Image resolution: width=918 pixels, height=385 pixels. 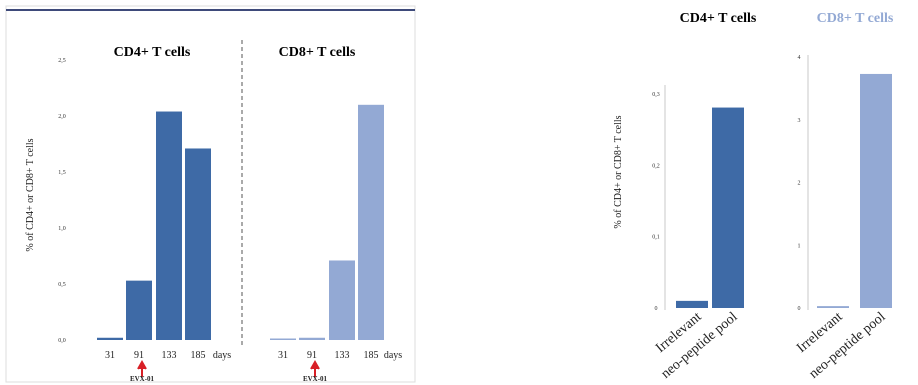 I want to click on y-tick-label: 0,1, so click(x=656, y=238).